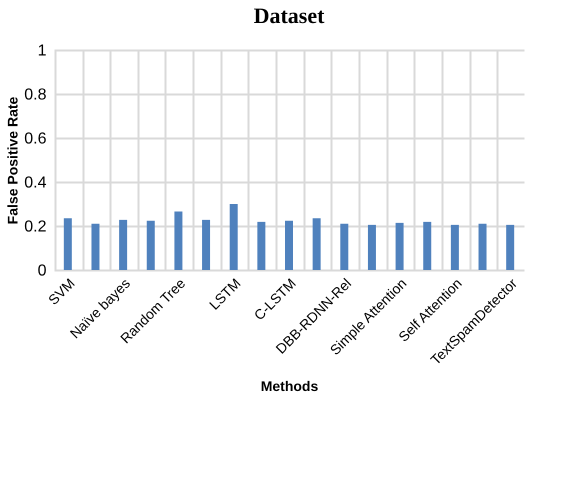 The height and width of the screenshot is (480, 573). What do you see at coordinates (290, 15) in the screenshot?
I see `chart-title: Dataset` at bounding box center [290, 15].